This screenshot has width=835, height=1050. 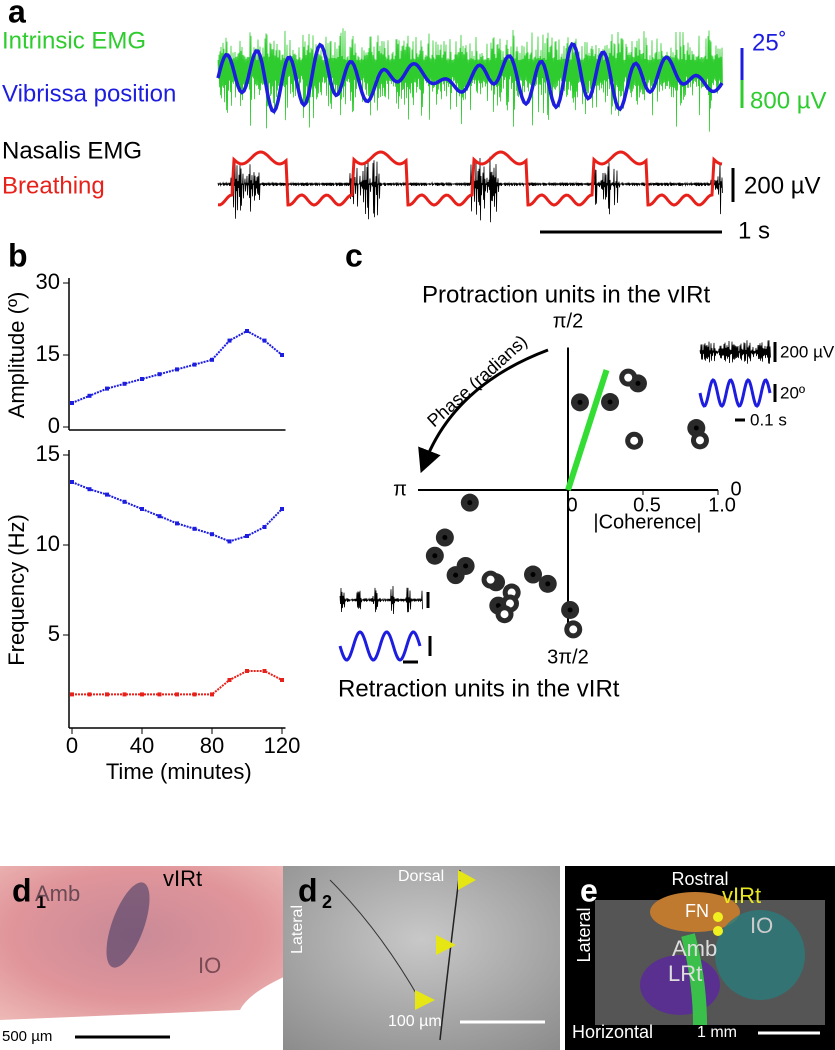 I want to click on angle-label: π/2, so click(x=568, y=321).